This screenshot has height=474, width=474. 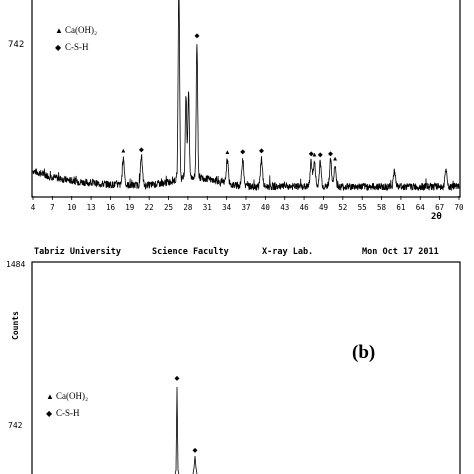 What do you see at coordinates (15, 425) in the screenshot?
I see `panel-b-y-tick-mid: 742` at bounding box center [15, 425].